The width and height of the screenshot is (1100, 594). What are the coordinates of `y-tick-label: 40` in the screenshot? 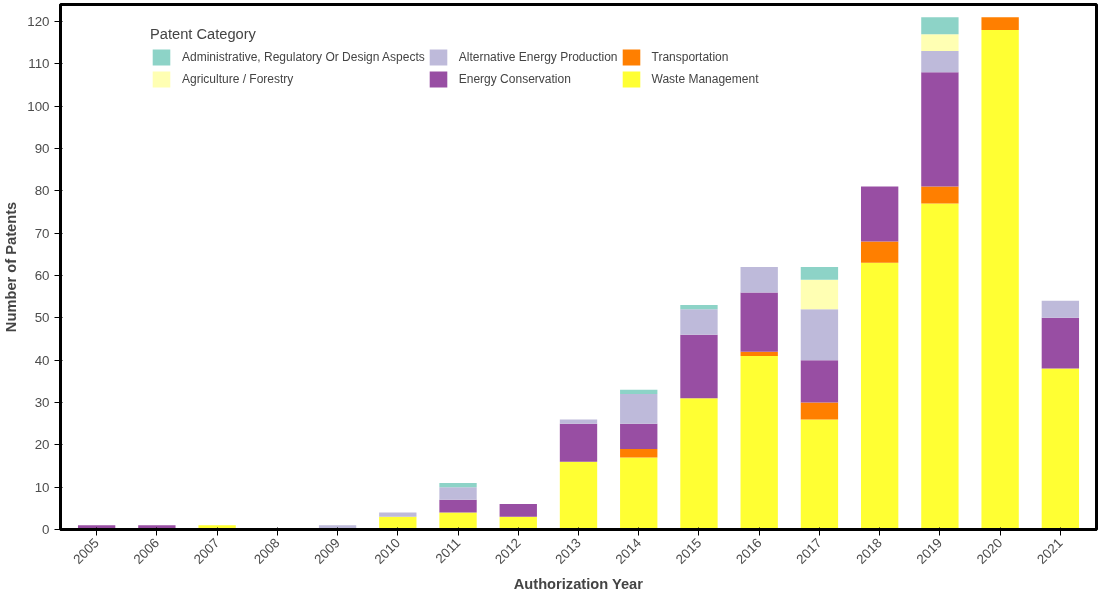 It's located at (42, 360).